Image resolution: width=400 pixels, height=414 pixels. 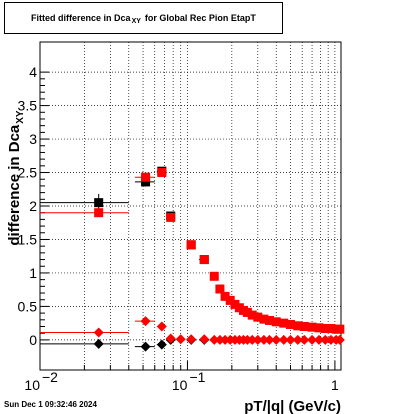 I want to click on y-axis-title-main: difference in Dca, so click(x=14, y=185).